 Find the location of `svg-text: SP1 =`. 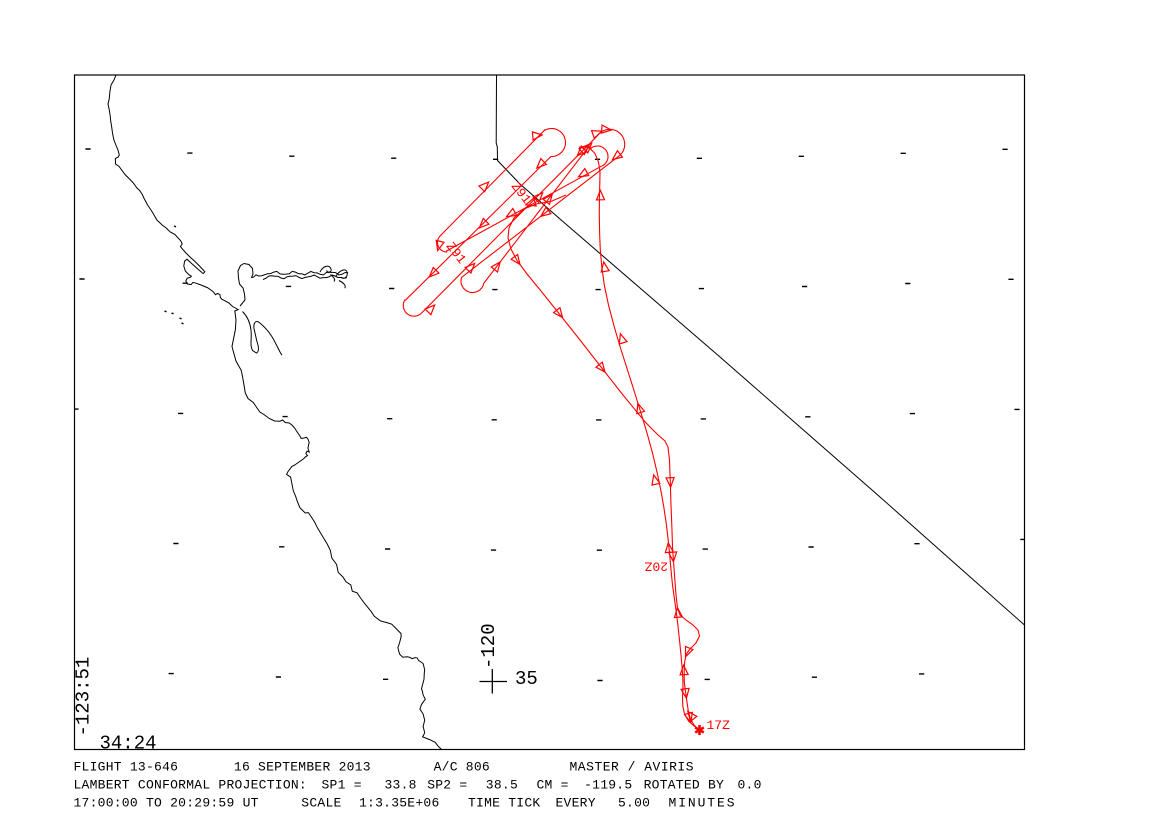

svg-text: SP1 = is located at coordinates (342, 785).